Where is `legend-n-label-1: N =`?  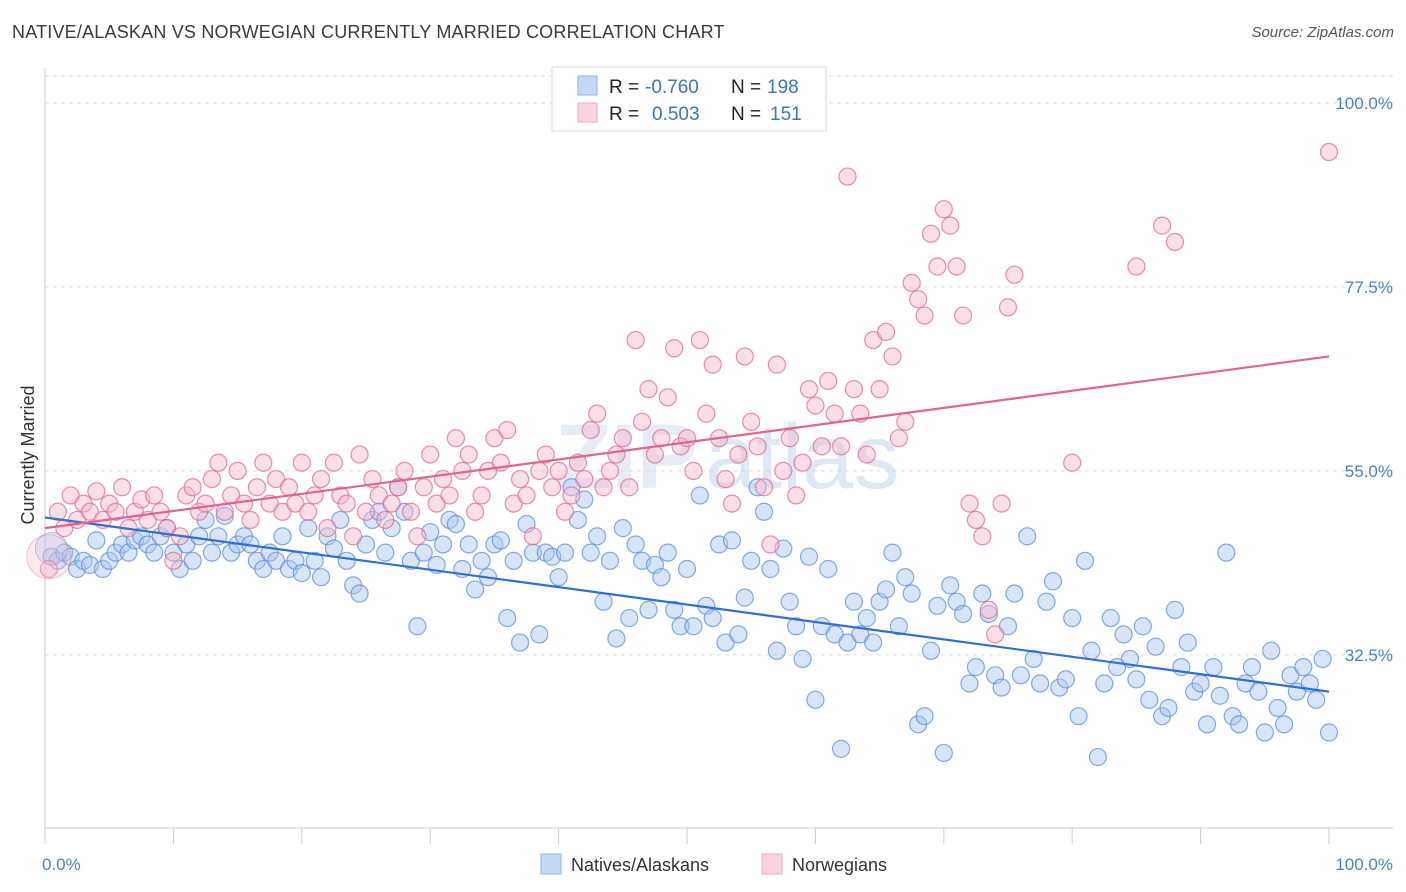 legend-n-label-1: N = is located at coordinates (746, 87).